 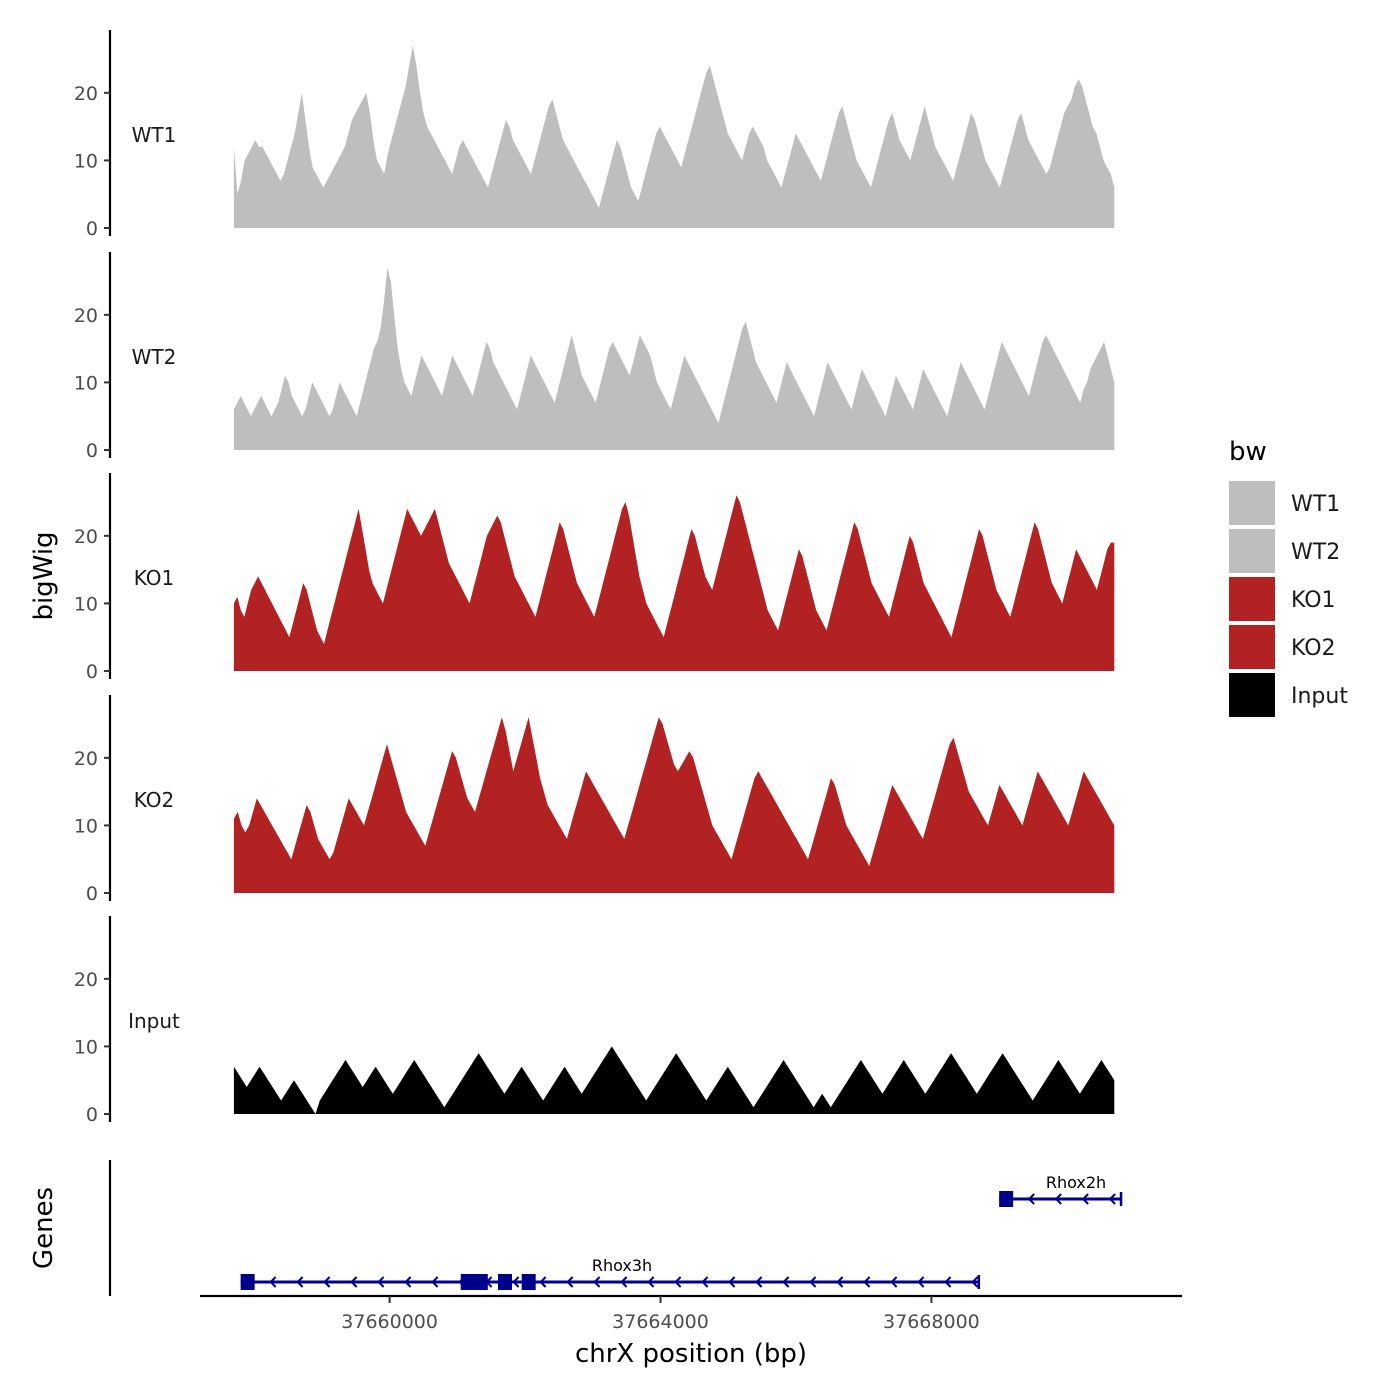 I want to click on track-label: Input, so click(x=154, y=1021).